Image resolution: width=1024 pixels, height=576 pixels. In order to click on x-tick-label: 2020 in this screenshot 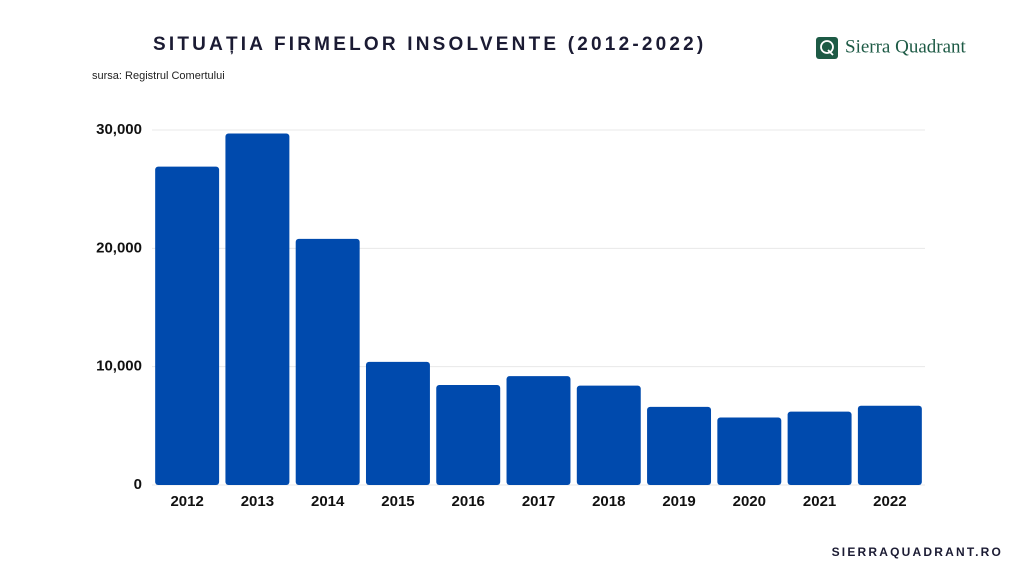, I will do `click(749, 501)`.